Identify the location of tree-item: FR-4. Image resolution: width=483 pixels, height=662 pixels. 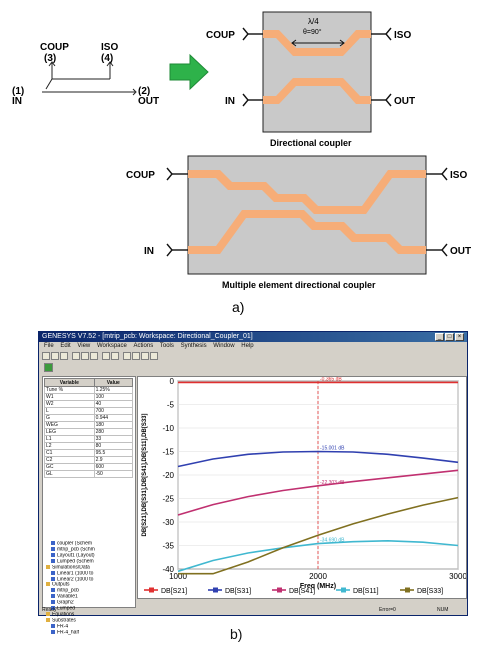
(88, 626).